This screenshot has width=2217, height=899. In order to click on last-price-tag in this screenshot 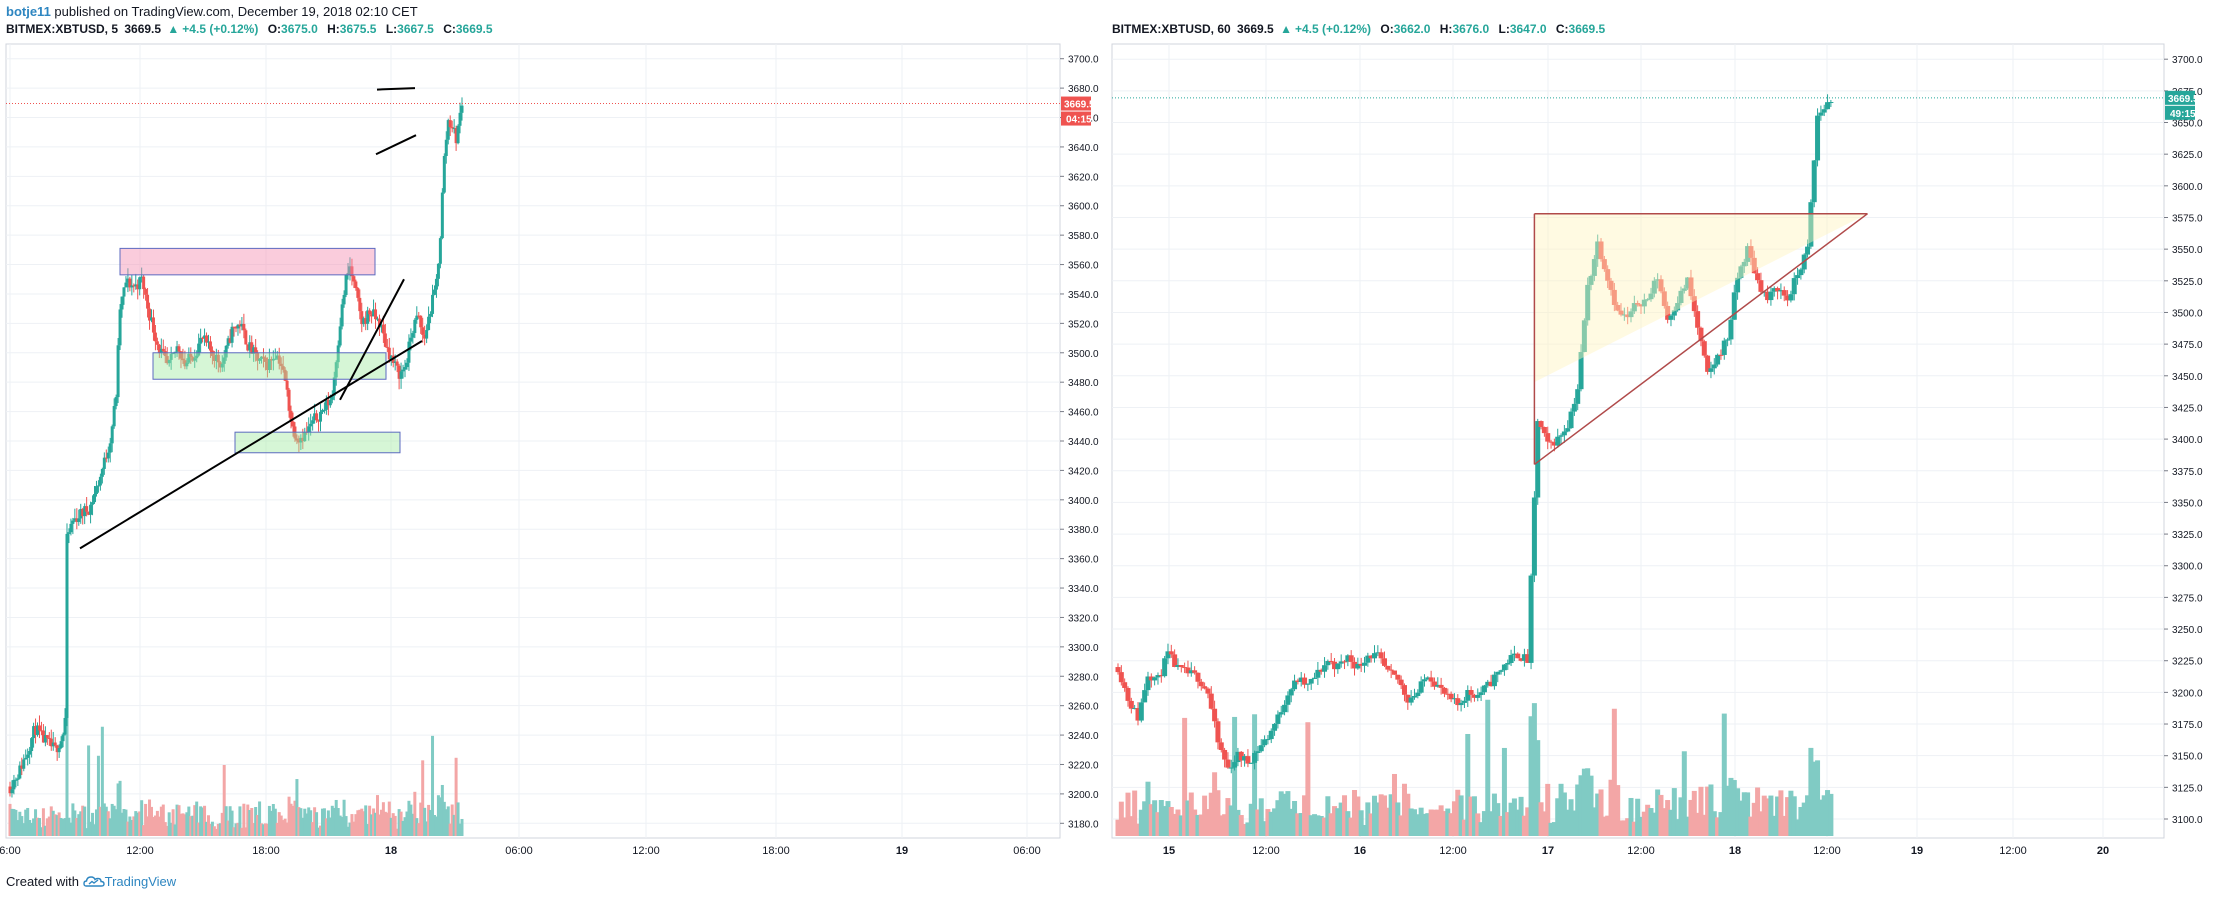, I will do `click(2180, 97)`.